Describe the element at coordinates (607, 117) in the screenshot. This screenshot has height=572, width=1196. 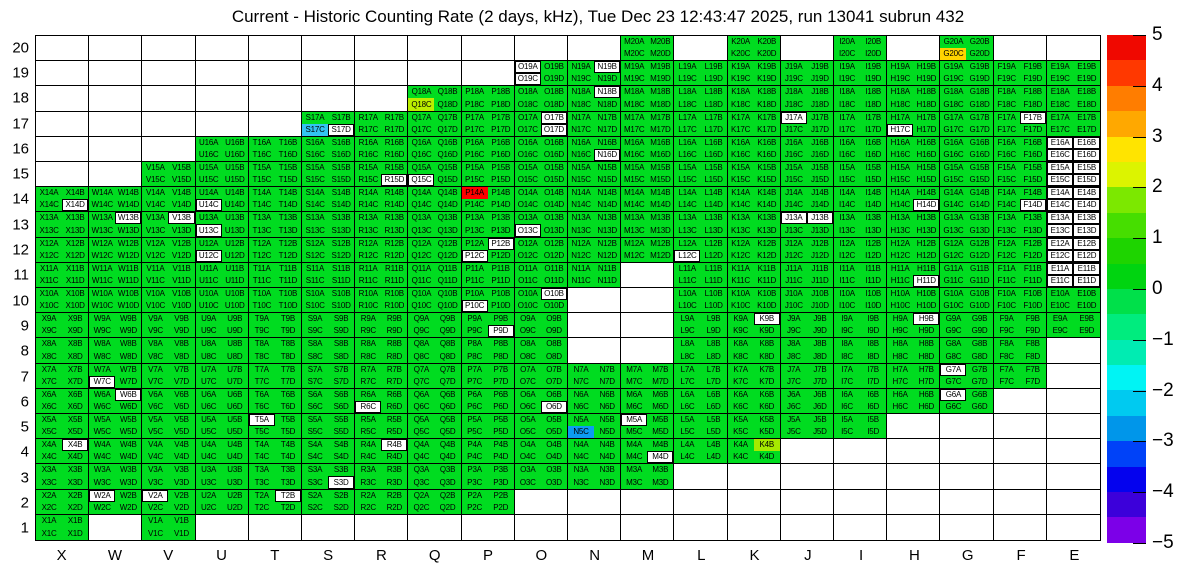
I see `bin-N17B: N17B` at that location.